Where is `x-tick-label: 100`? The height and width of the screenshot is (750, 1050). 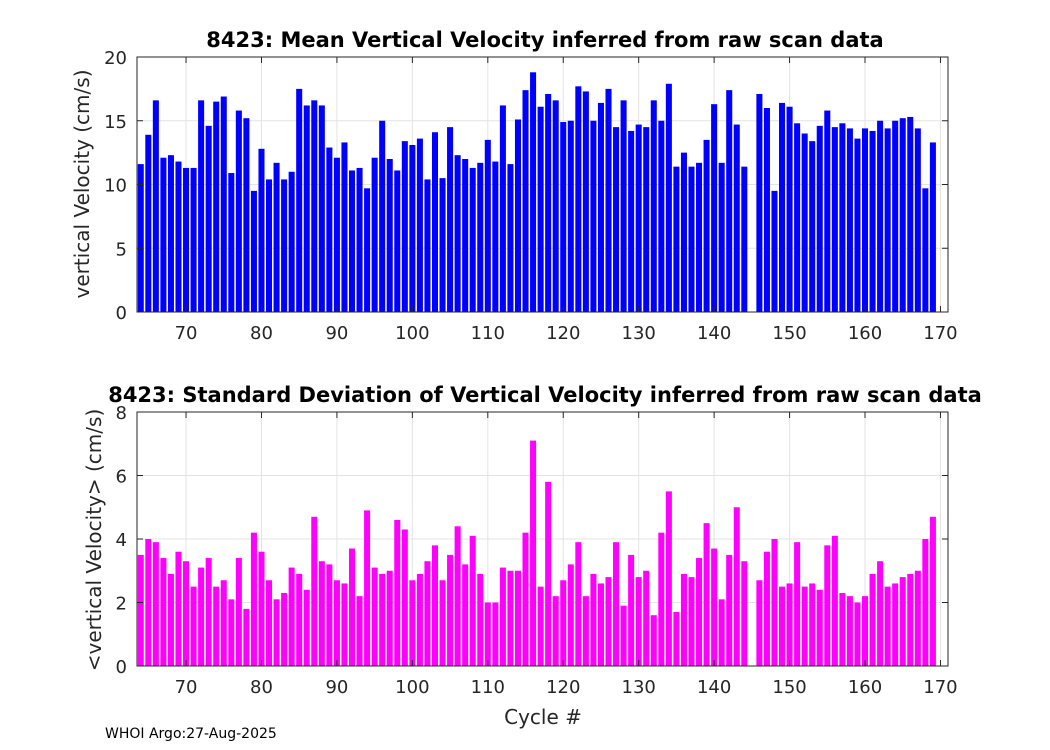 x-tick-label: 100 is located at coordinates (412, 687).